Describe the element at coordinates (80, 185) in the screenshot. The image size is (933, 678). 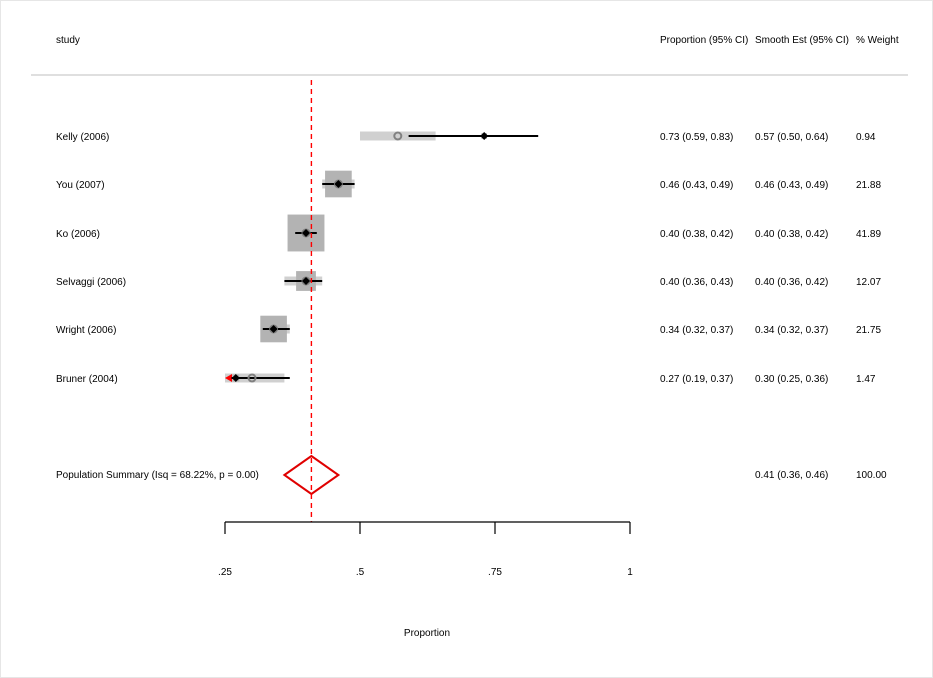
I see `study-2-label: You (2007)` at that location.